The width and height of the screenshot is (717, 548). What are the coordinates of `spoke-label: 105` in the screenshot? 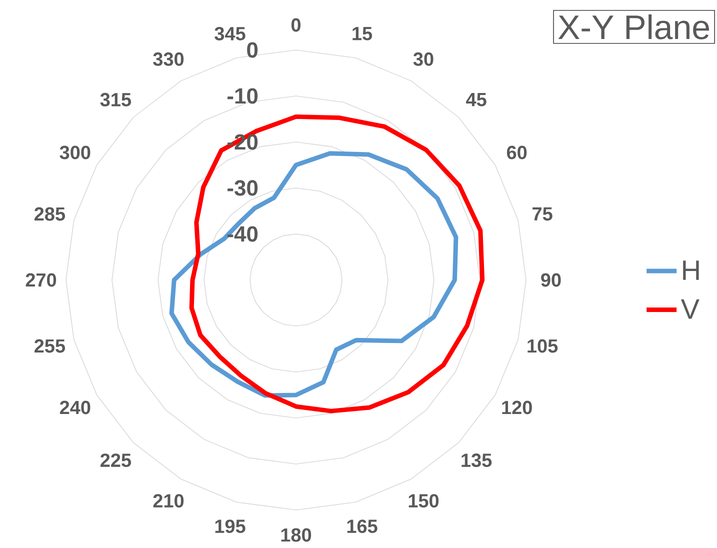 It's located at (543, 346).